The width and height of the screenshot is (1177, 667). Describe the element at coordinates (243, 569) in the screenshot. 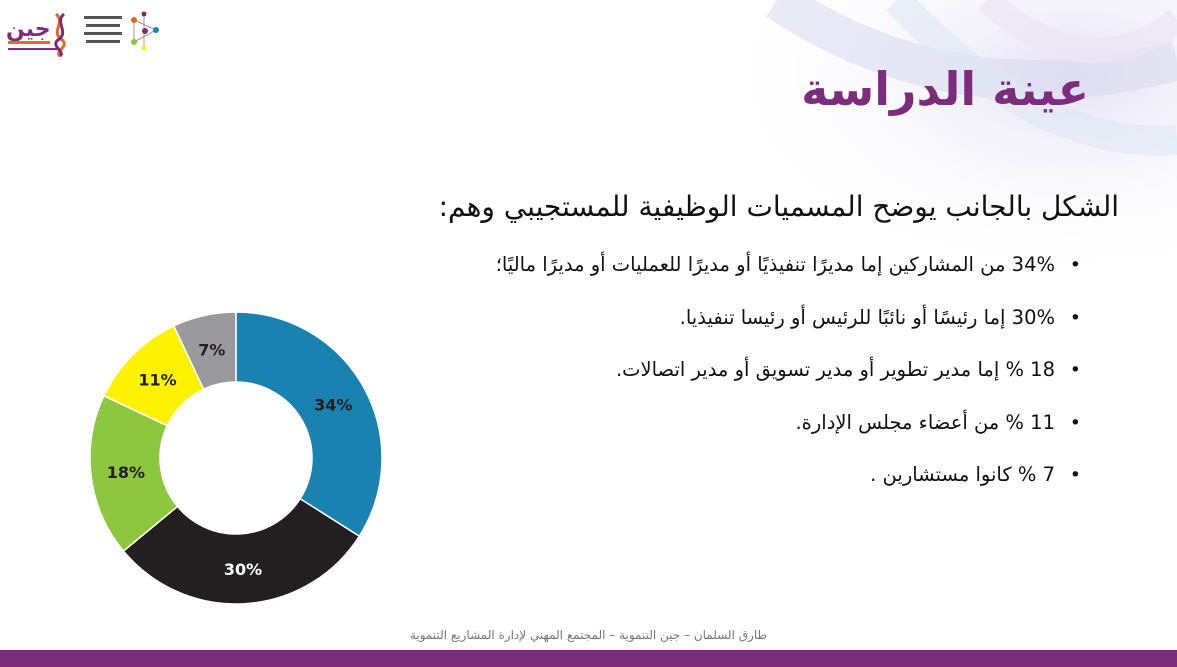

I see `slice-label-1: 30%` at that location.